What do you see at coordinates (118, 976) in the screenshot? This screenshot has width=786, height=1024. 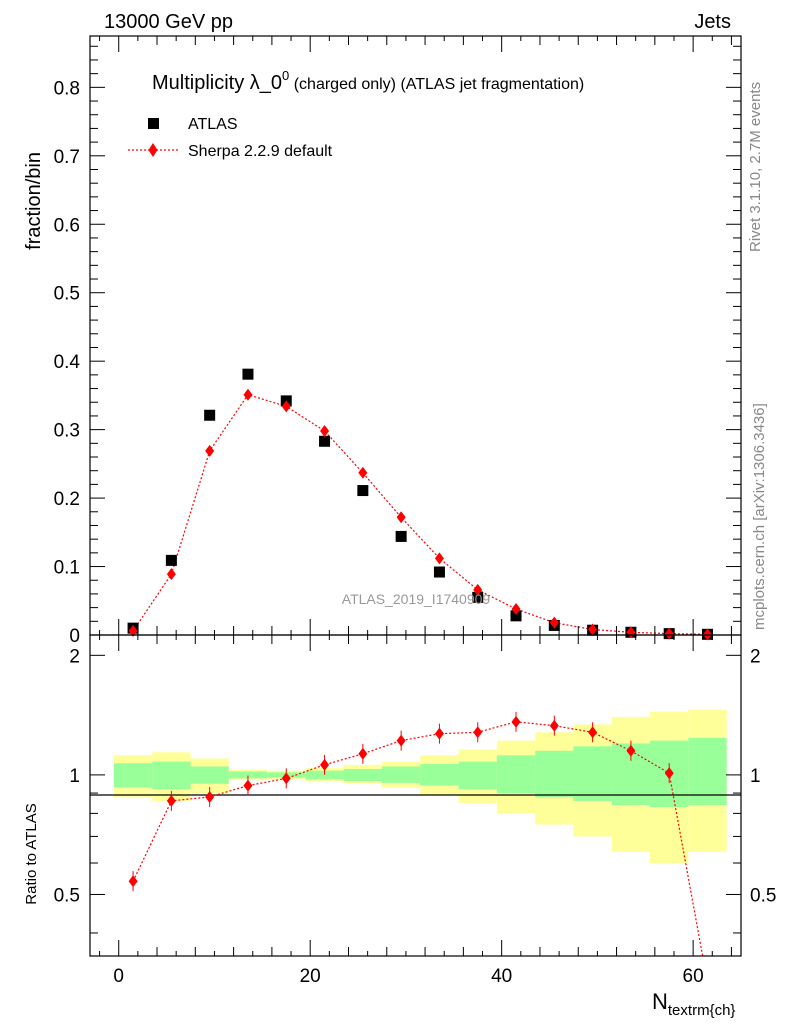 I see `x-tick-label: 0` at bounding box center [118, 976].